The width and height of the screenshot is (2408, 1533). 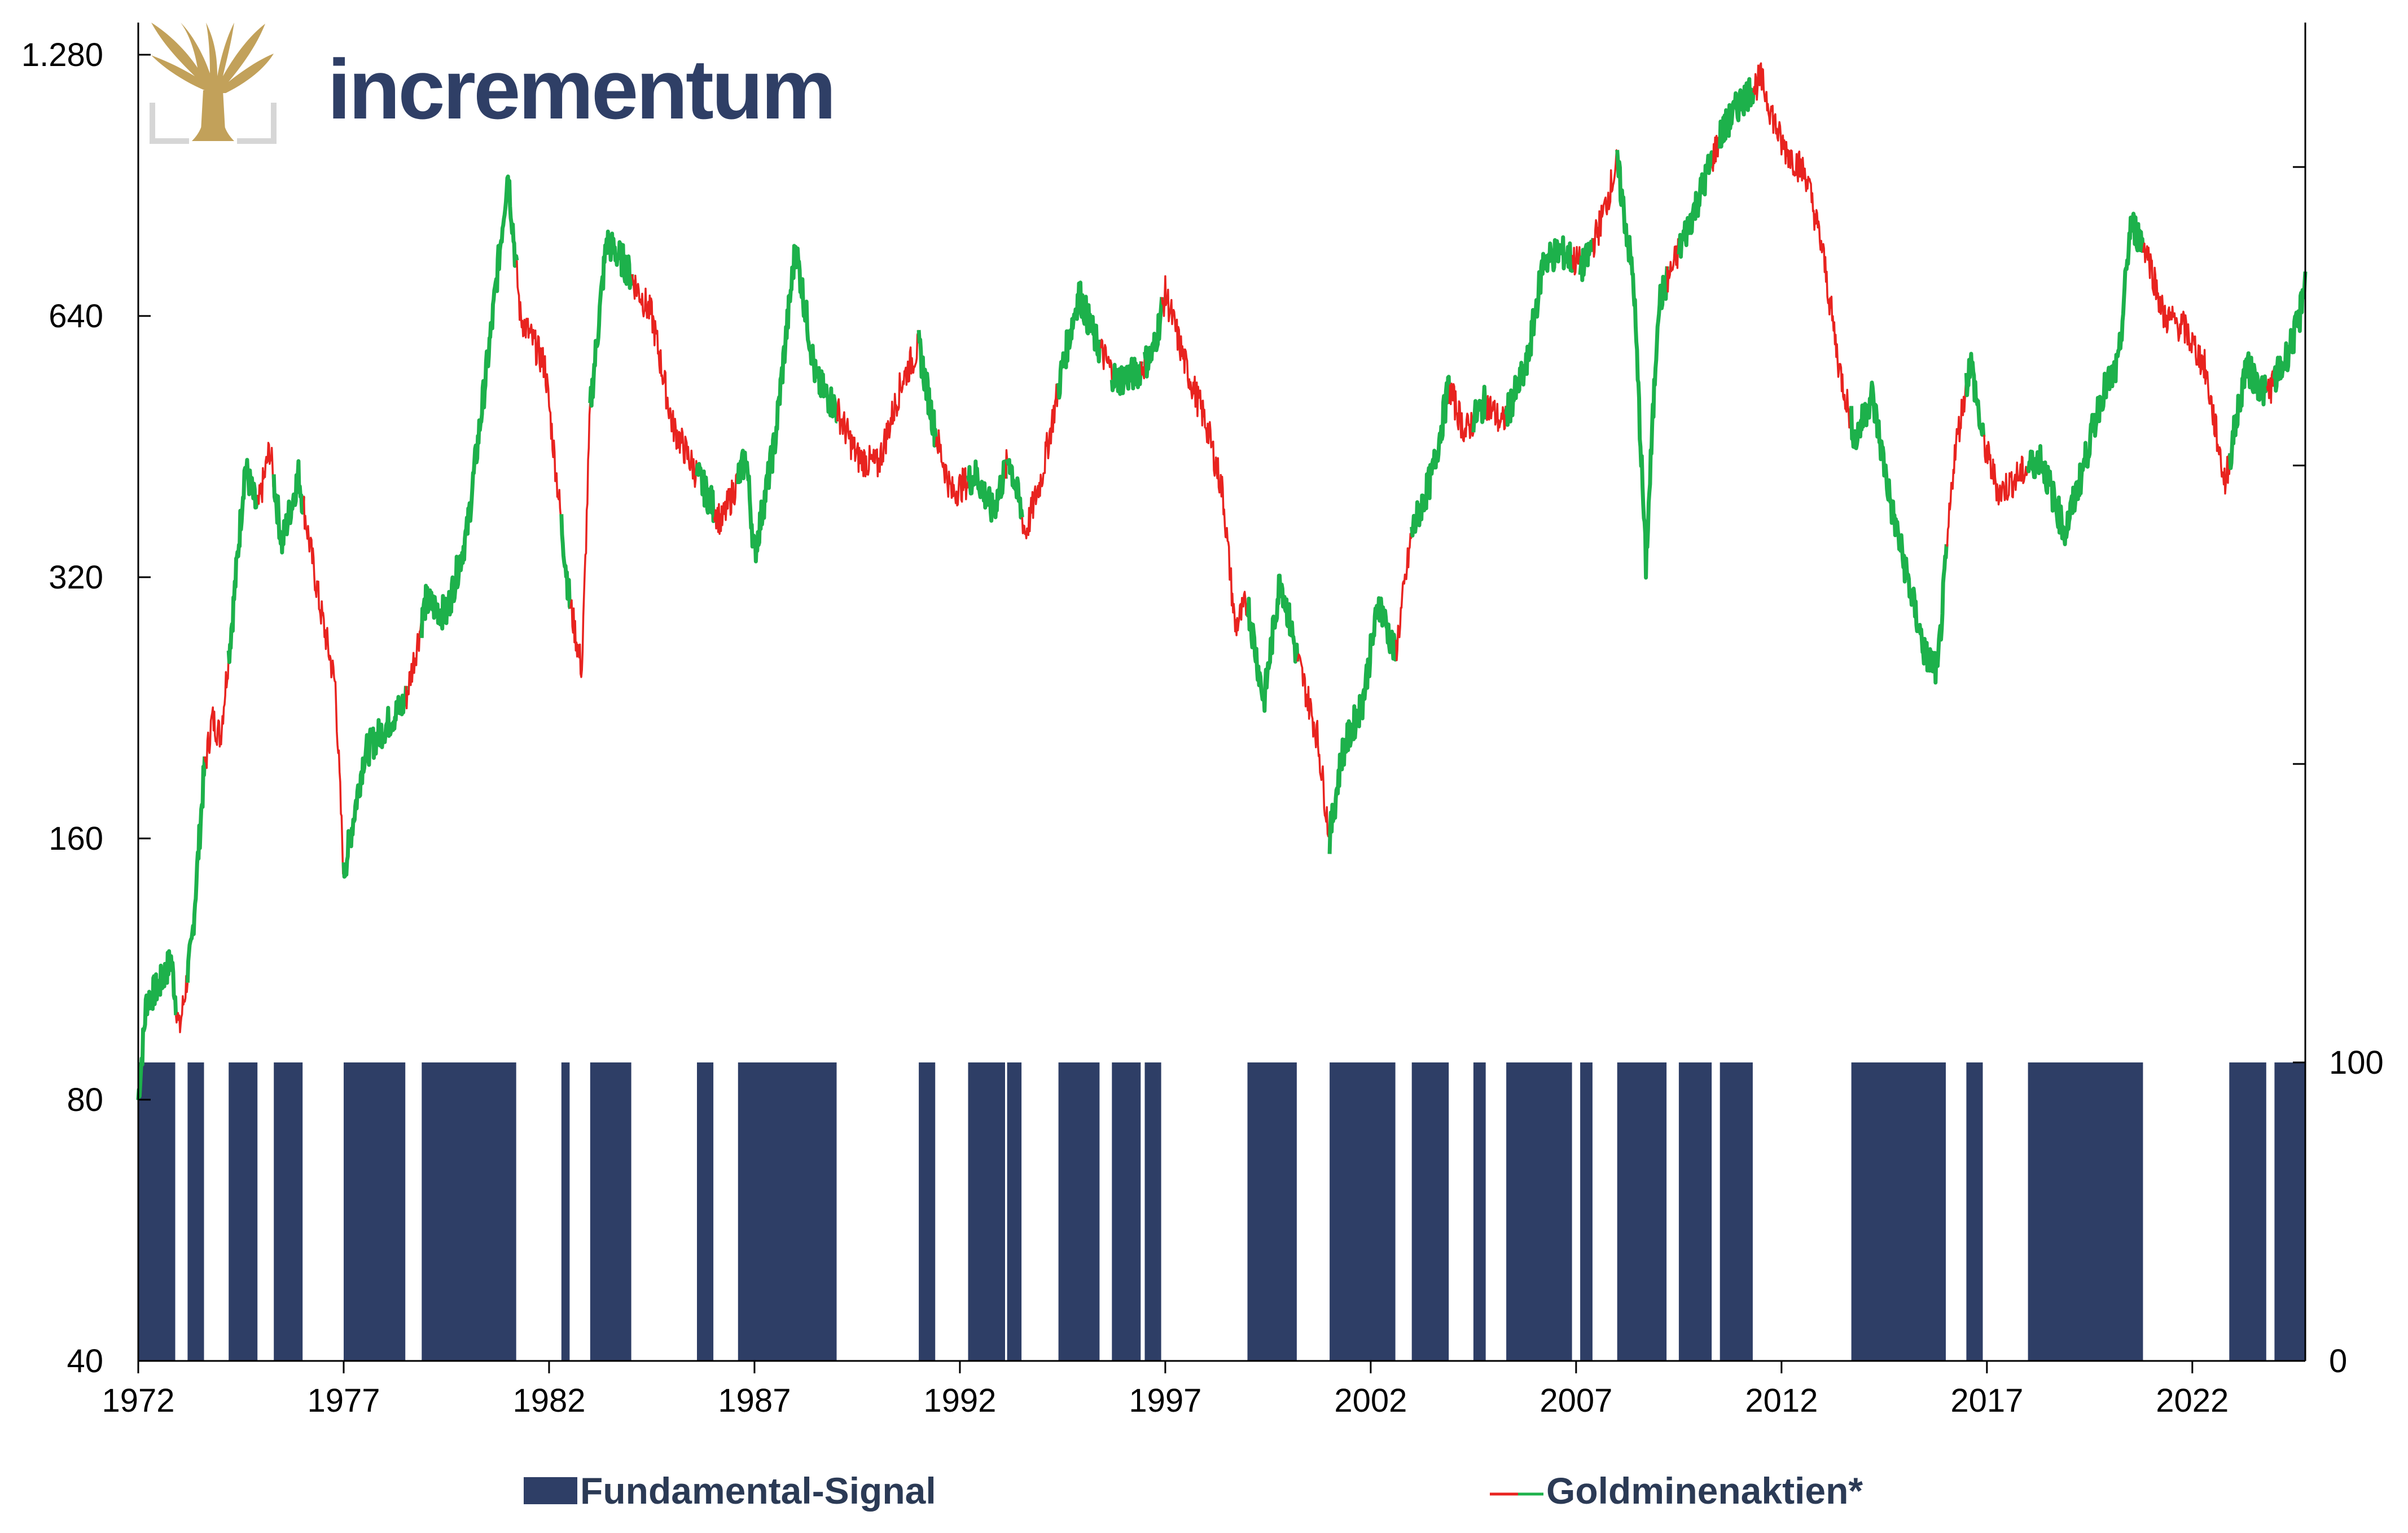 What do you see at coordinates (76, 316) in the screenshot?
I see `left-tick-label: 640` at bounding box center [76, 316].